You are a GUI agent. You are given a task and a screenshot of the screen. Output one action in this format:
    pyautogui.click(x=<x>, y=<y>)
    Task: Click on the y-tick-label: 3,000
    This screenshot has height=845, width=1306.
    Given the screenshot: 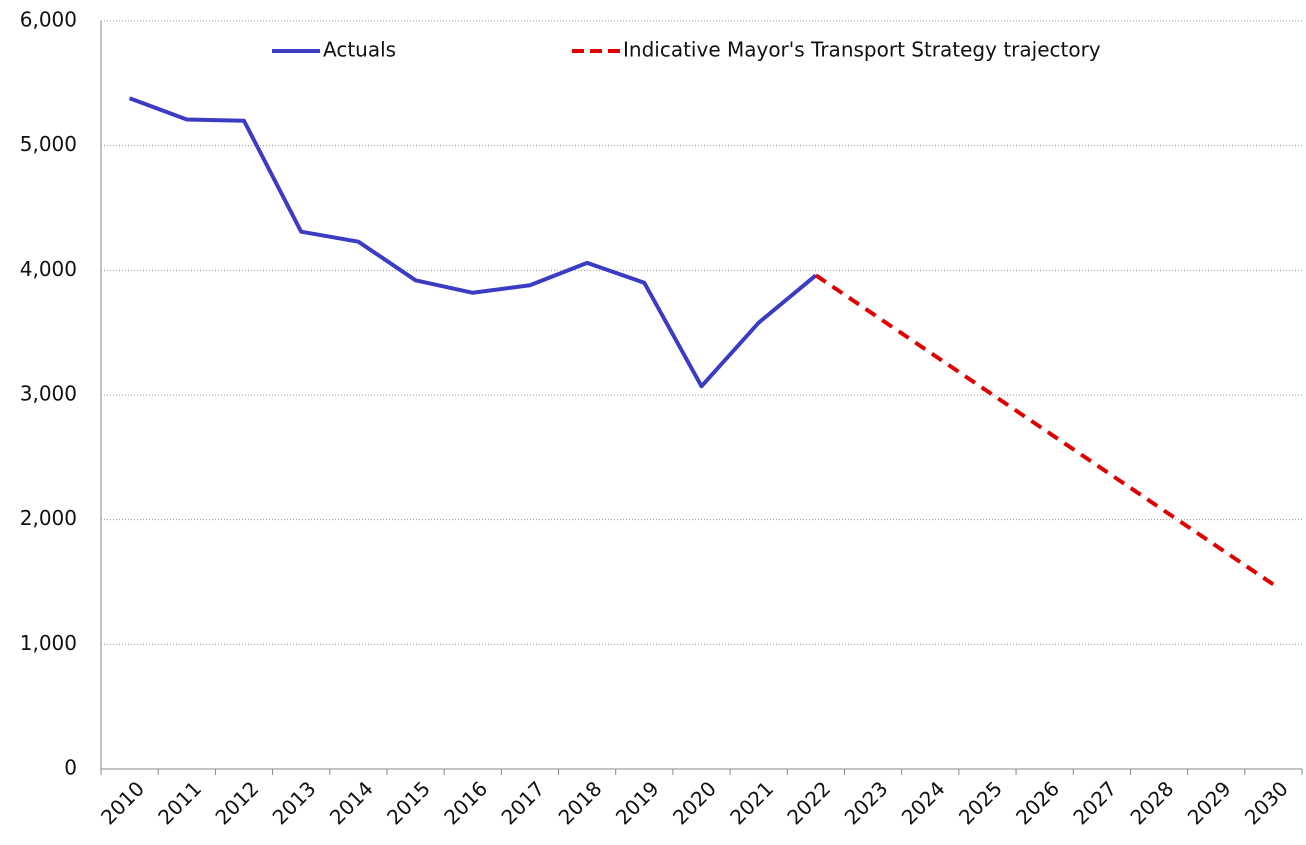 What is the action you would take?
    pyautogui.click(x=48, y=394)
    